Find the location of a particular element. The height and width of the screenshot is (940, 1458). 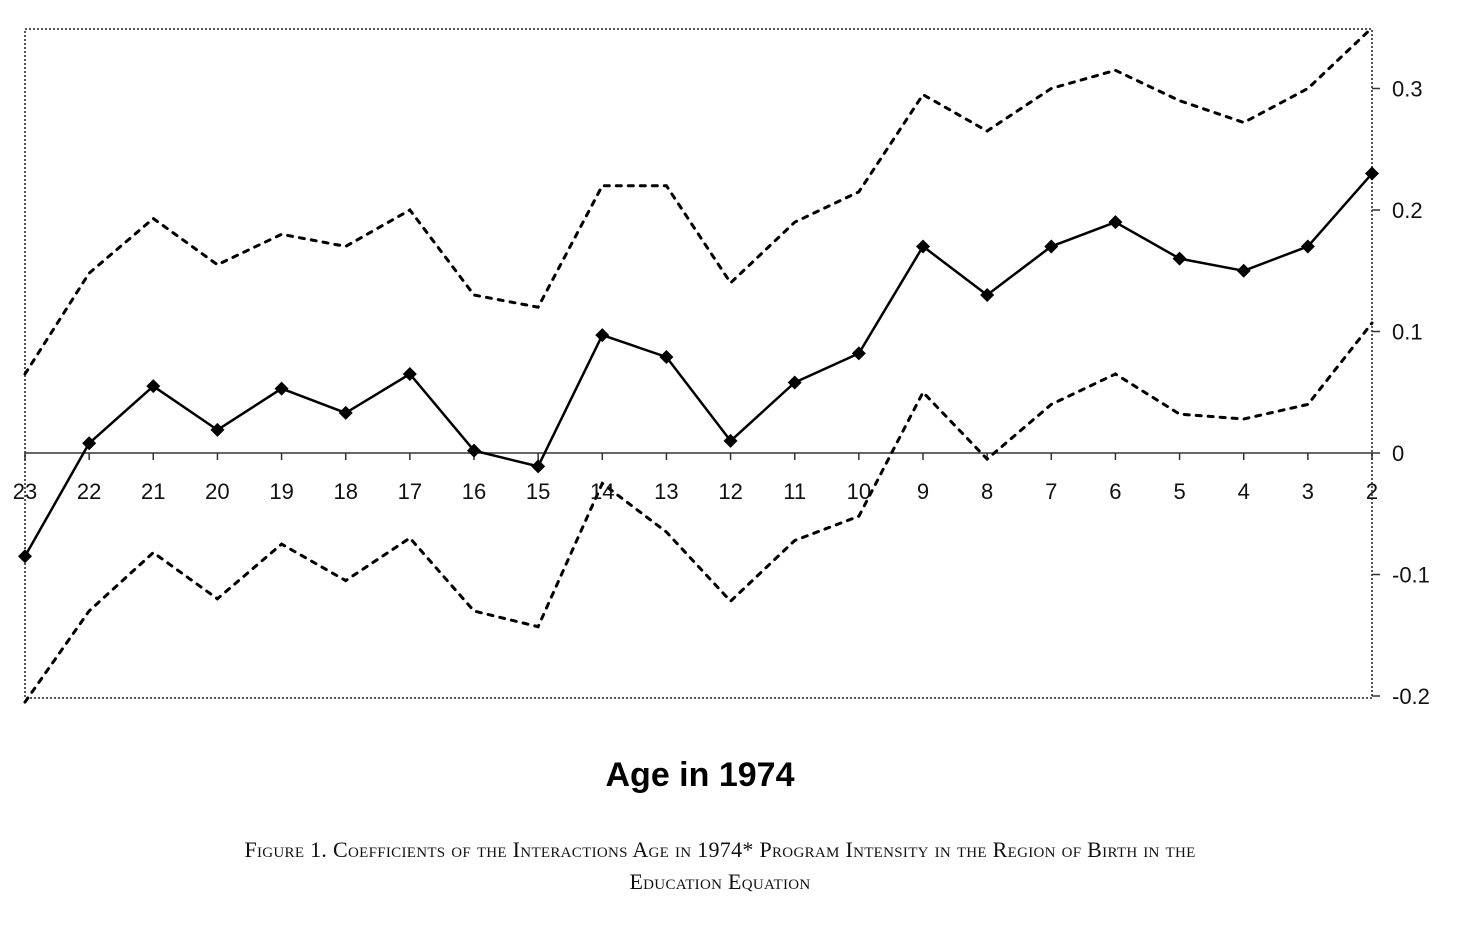

x-tick-label: 14 is located at coordinates (602, 491).